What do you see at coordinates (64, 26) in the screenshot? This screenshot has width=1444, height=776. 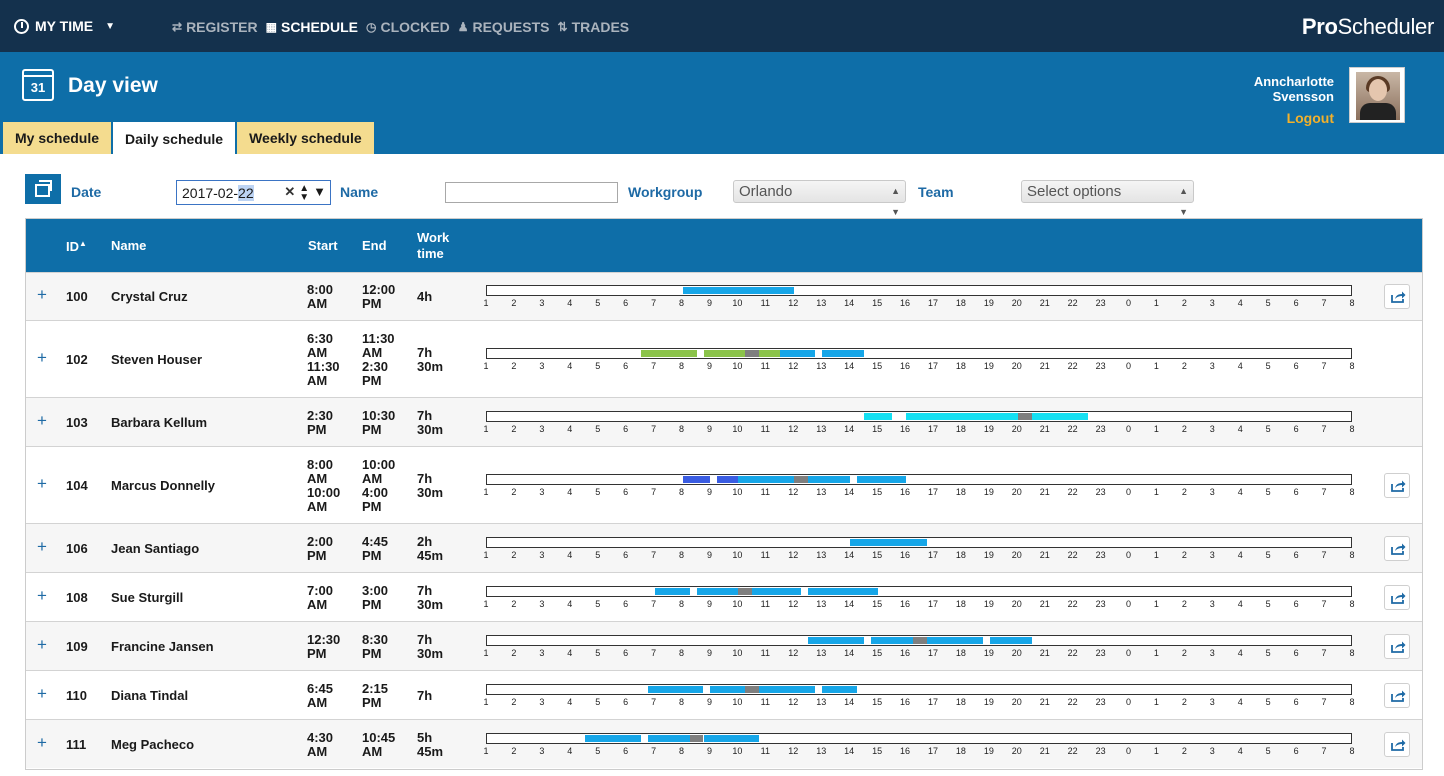 I see `my-time-menu: MY TIME ▼` at bounding box center [64, 26].